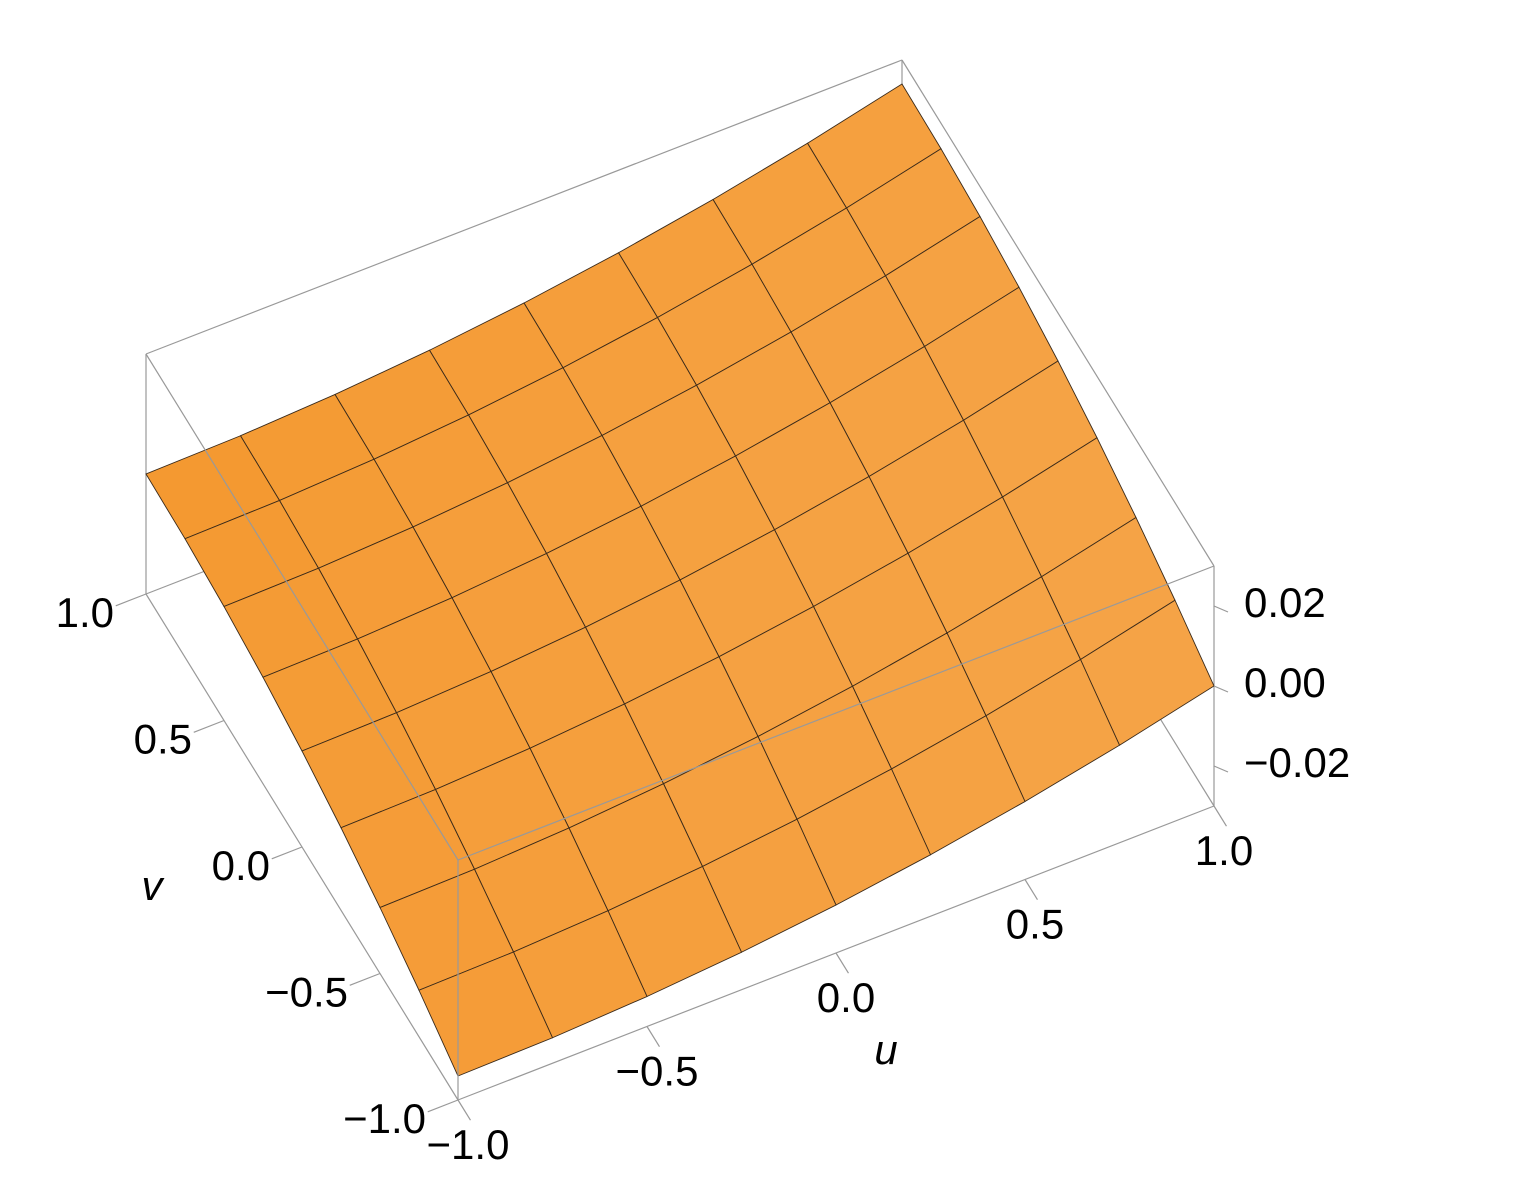  I want to click on z-tick-label: 0.00, so click(1285, 682).